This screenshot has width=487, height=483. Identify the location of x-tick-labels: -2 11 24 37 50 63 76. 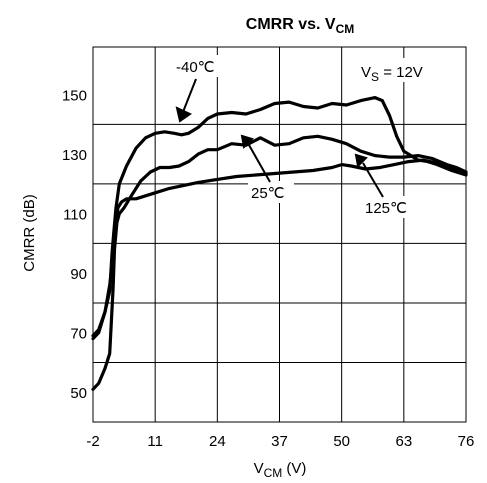
(280, 441).